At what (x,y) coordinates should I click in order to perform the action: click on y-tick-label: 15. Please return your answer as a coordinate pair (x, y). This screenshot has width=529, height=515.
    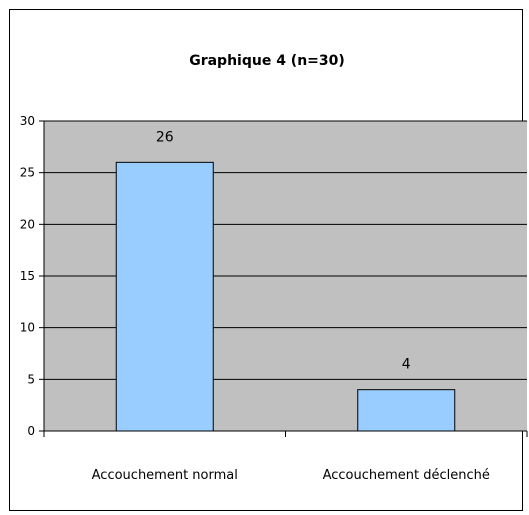
    Looking at the image, I should click on (27, 276).